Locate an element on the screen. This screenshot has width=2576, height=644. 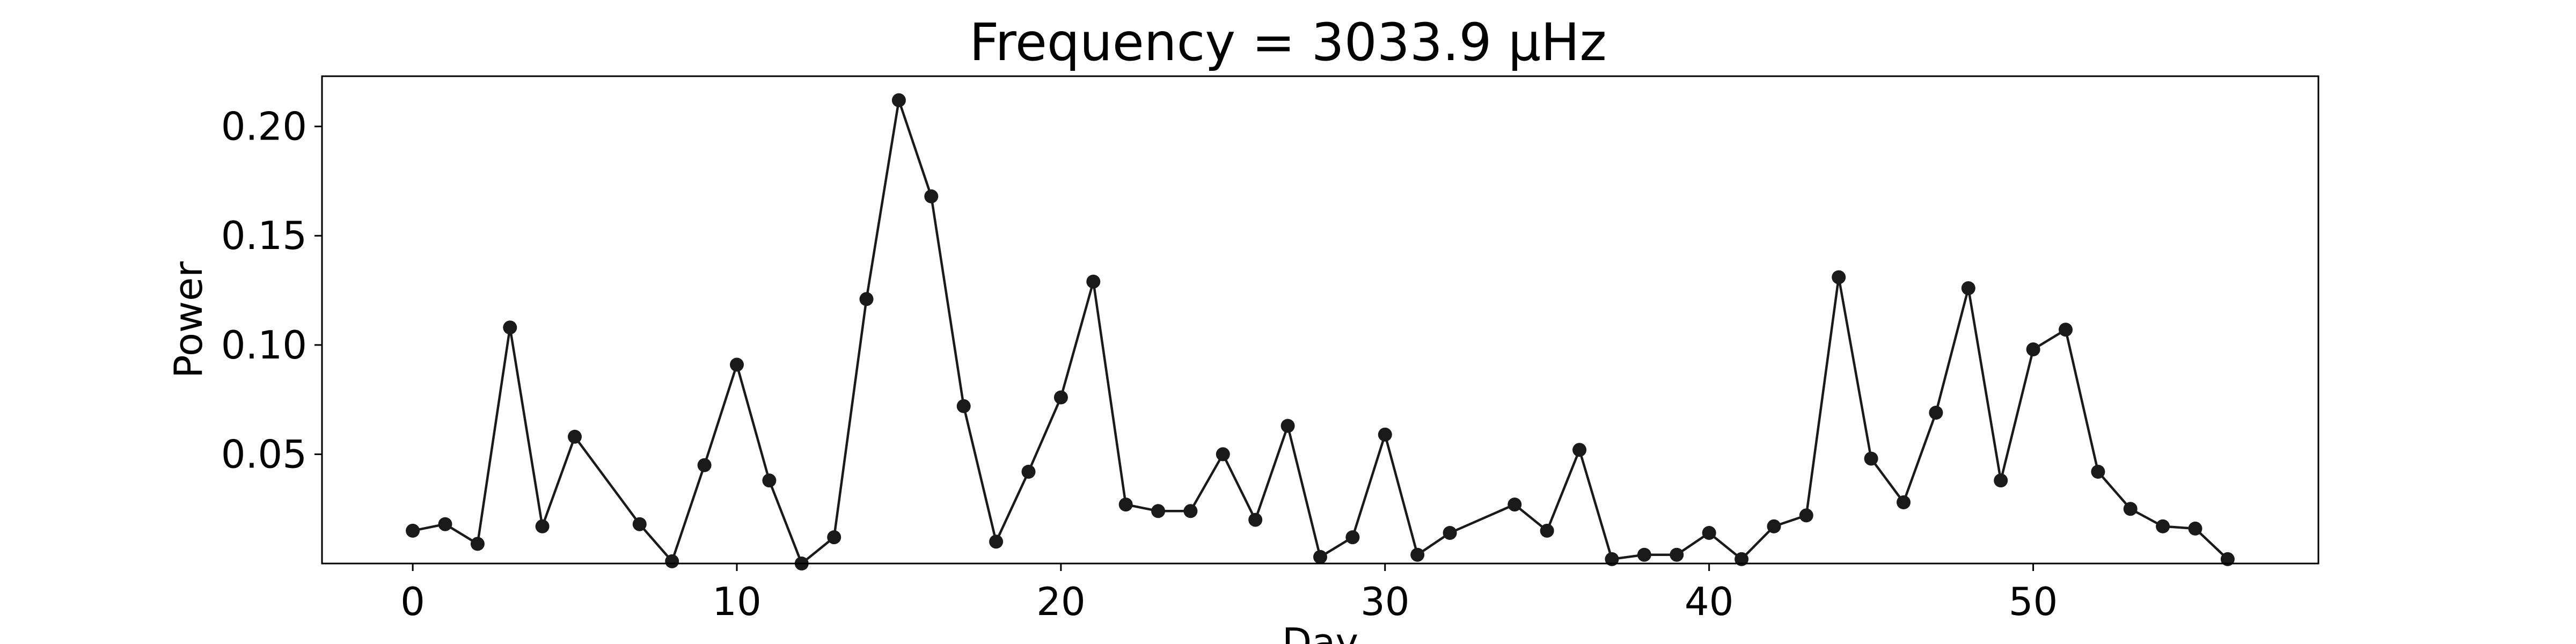
y-axis: 0.05 0.10 0.15 0.20 is located at coordinates (271, 290).